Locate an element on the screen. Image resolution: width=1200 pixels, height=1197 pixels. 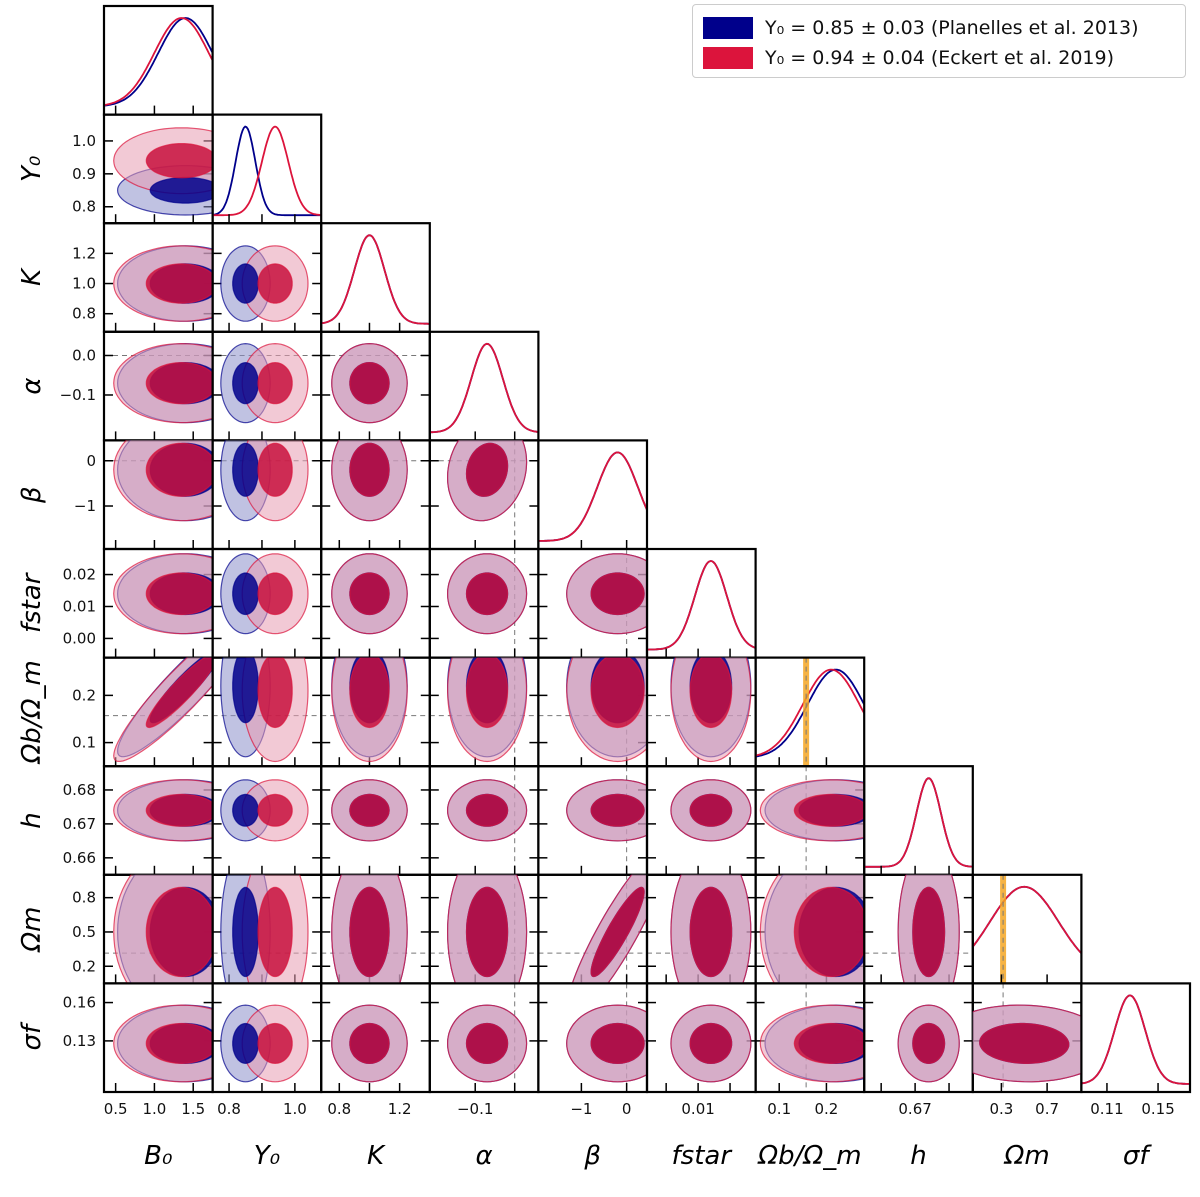
contour-68-Eckert-h-Omega_b/Omega_m is located at coordinates (829, 810).